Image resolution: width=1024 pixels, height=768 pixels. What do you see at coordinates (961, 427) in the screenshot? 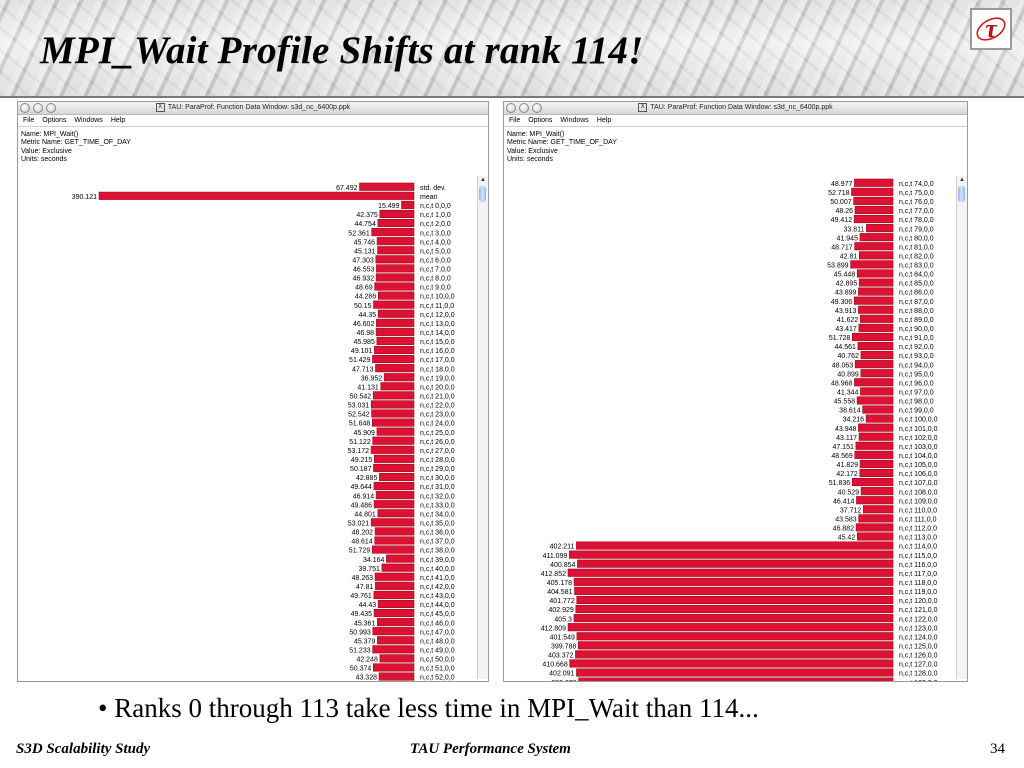
I see `vertical-scrollbar: ▲` at bounding box center [961, 427].